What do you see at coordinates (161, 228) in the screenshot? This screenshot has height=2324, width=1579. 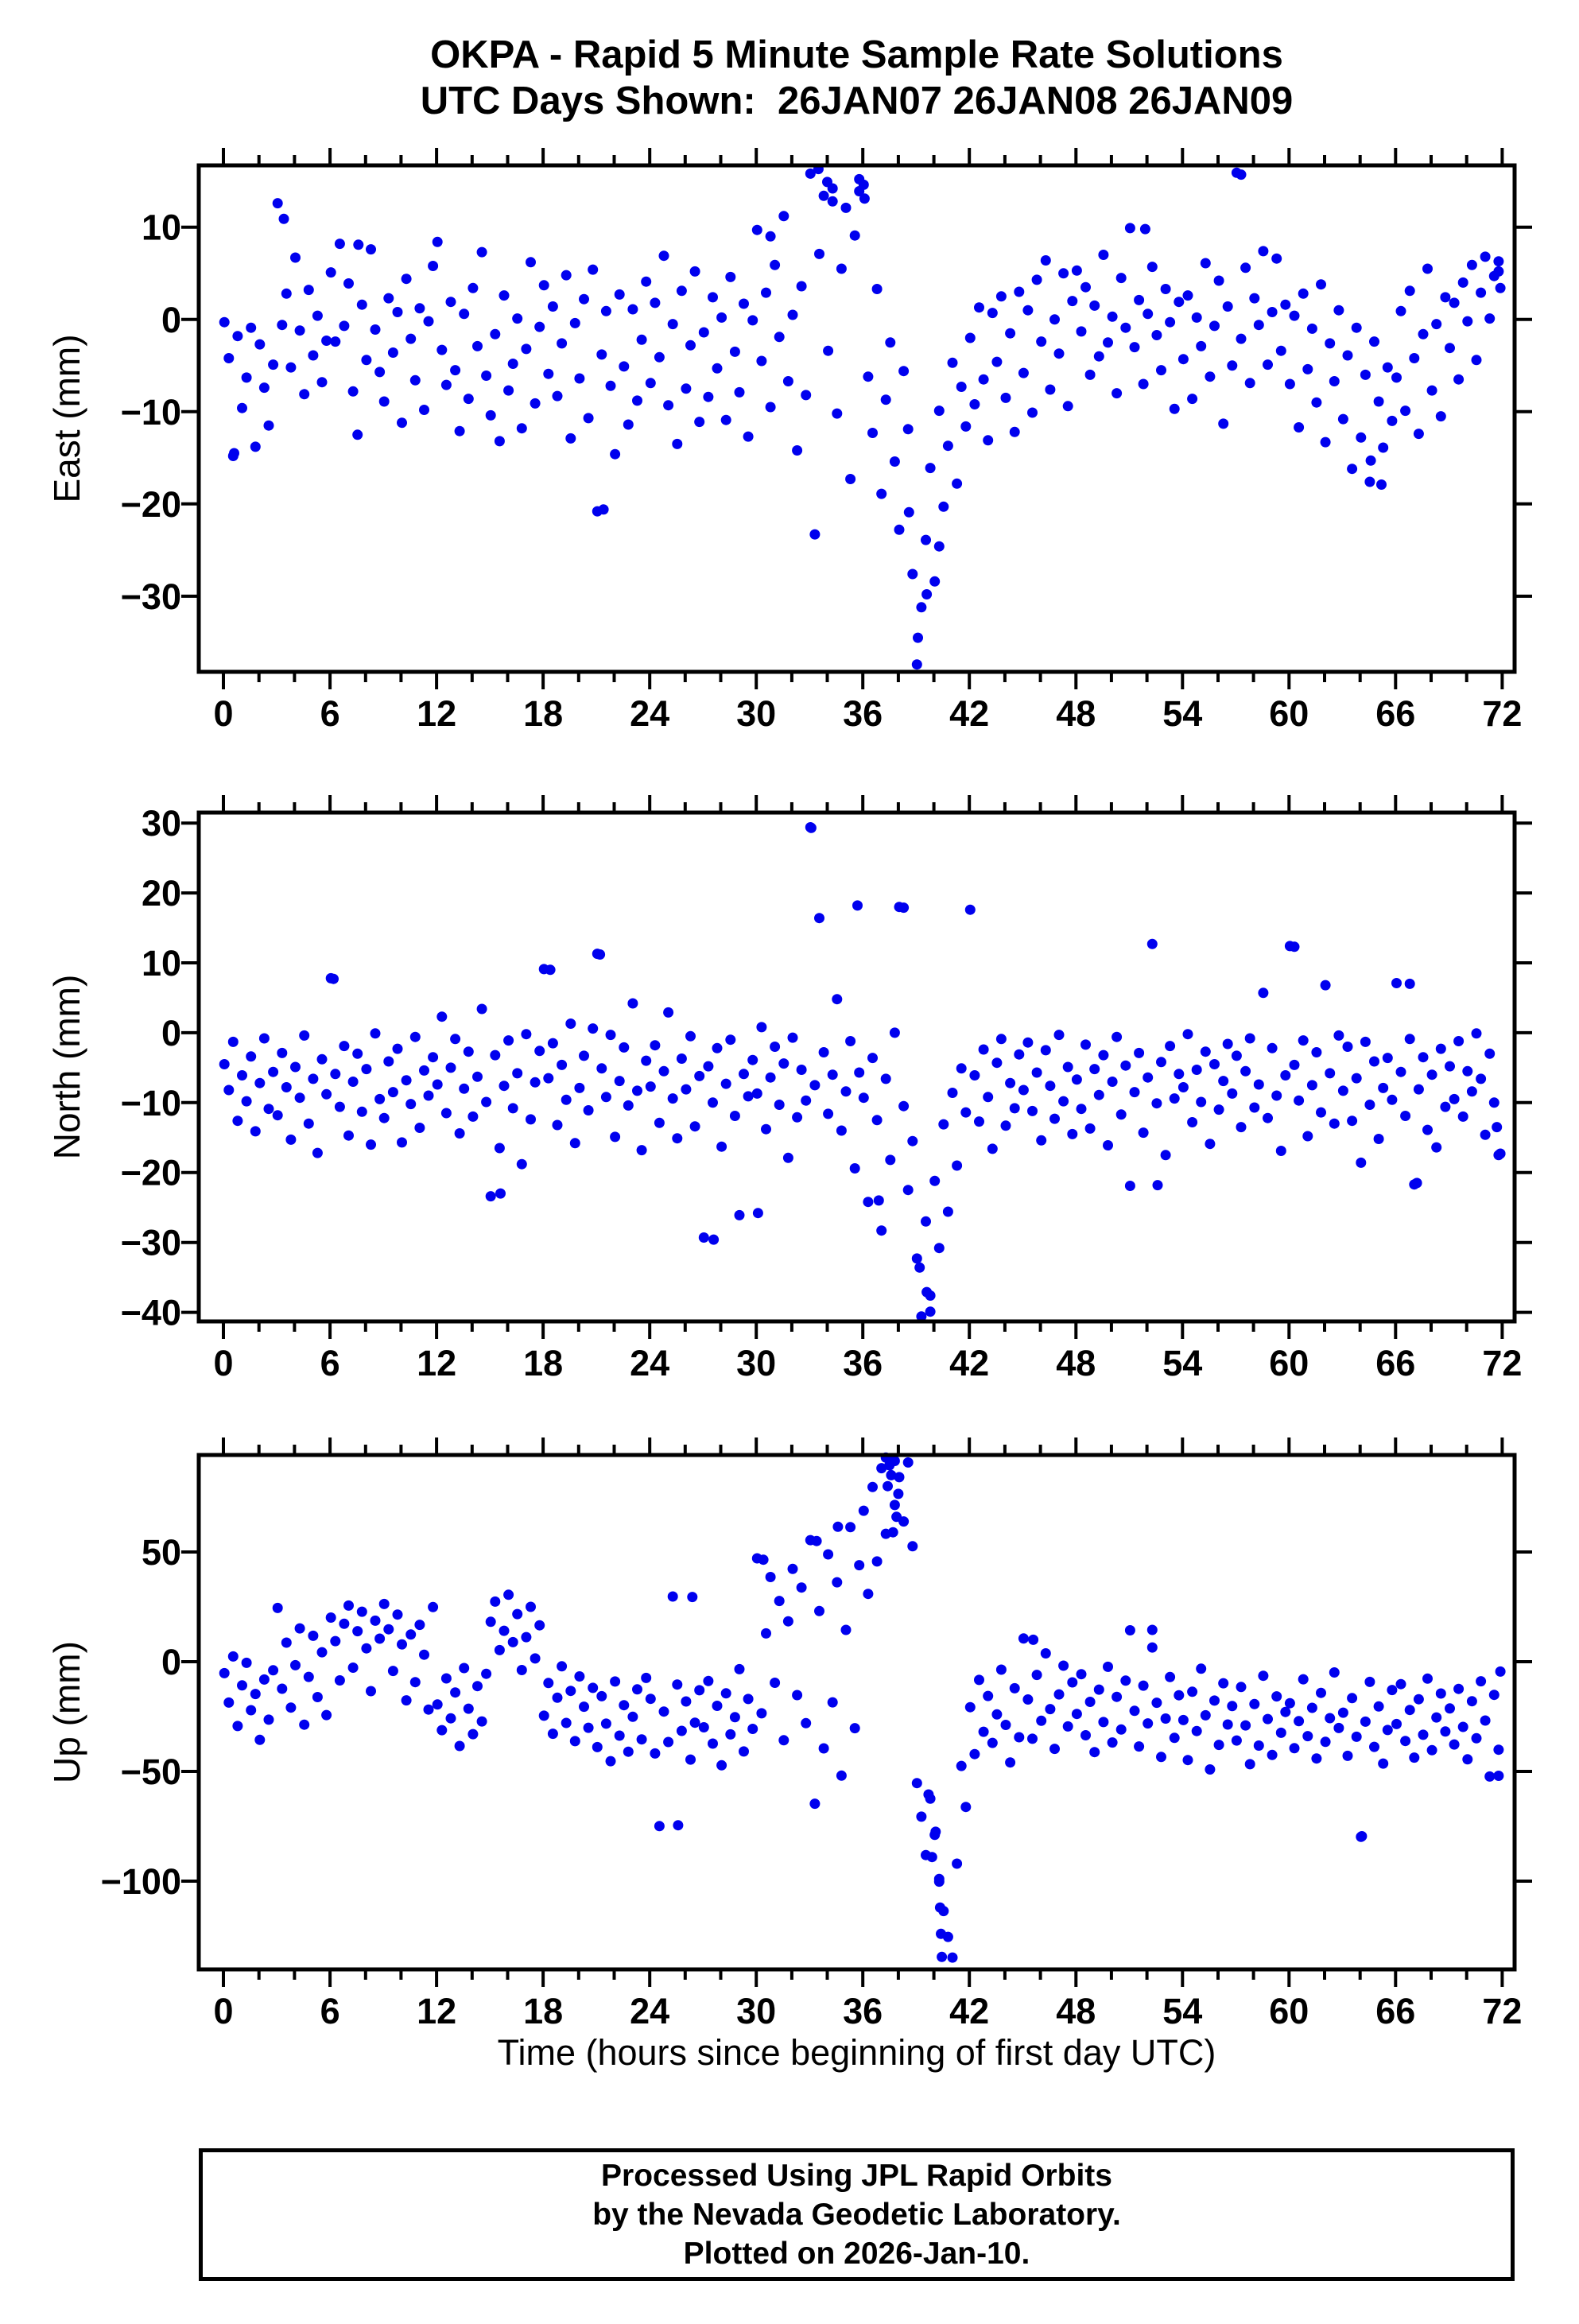 I see `y-tick-label: 10` at bounding box center [161, 228].